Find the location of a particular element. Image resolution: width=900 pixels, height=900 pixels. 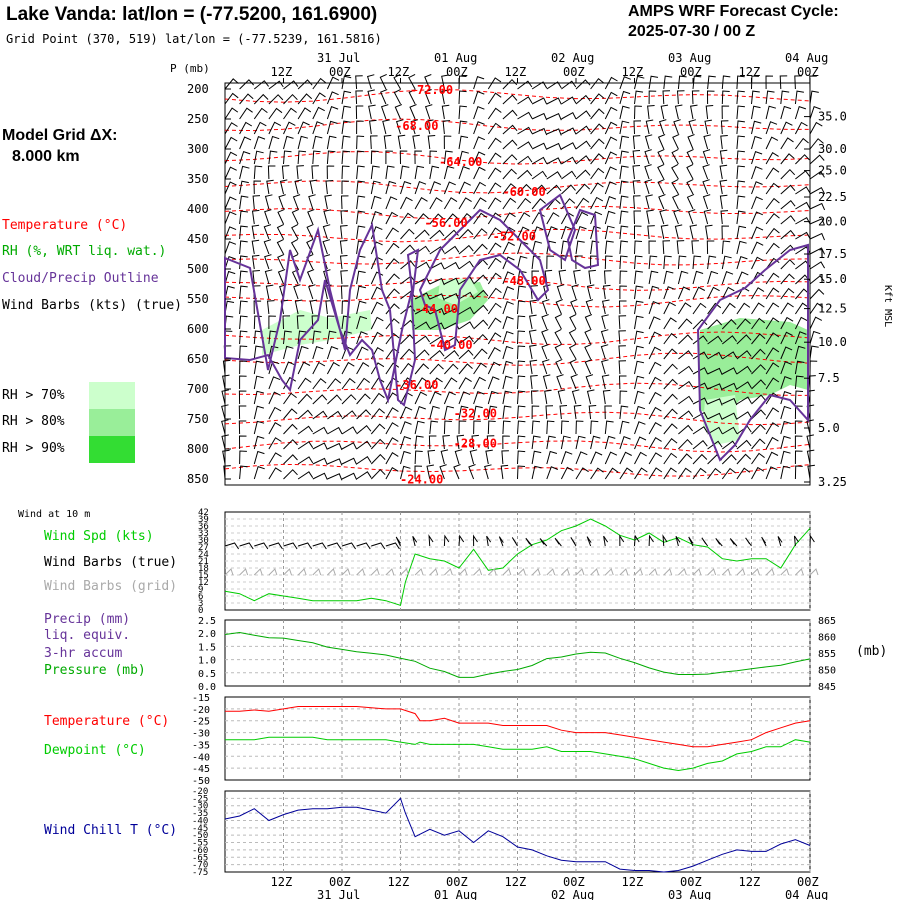

pressure-right-tick-label: 850 is located at coordinates (827, 671).